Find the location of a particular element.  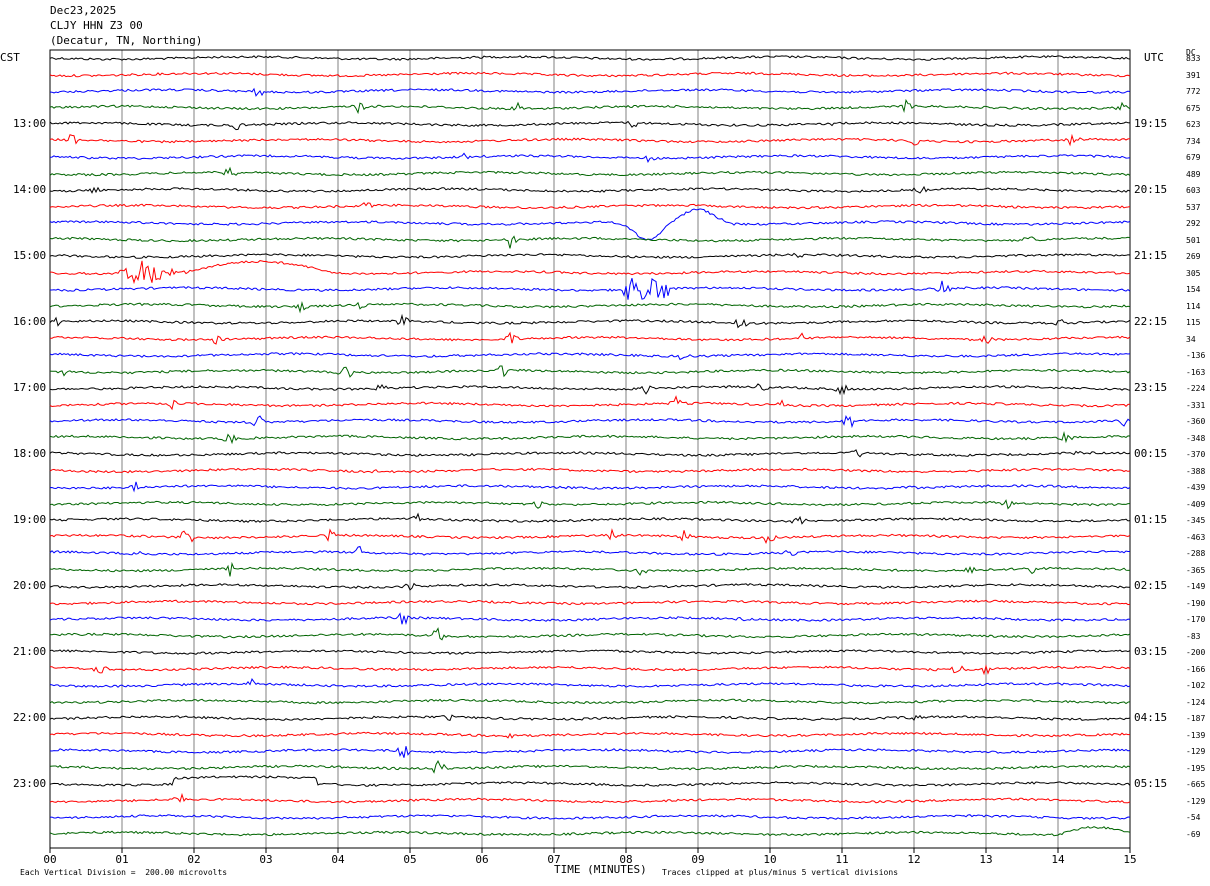

dc-offset-value: -439 is located at coordinates (1196, 487).